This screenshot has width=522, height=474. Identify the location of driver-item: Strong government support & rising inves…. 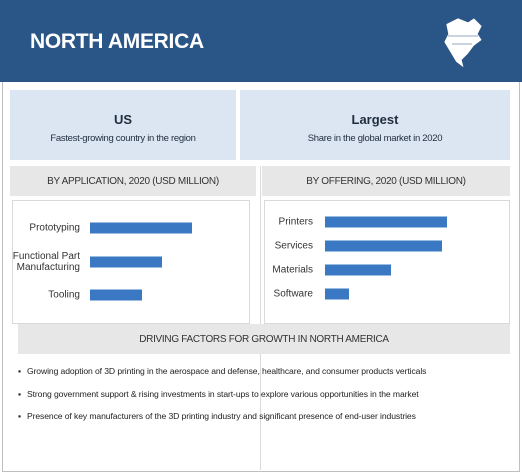
(218, 394).